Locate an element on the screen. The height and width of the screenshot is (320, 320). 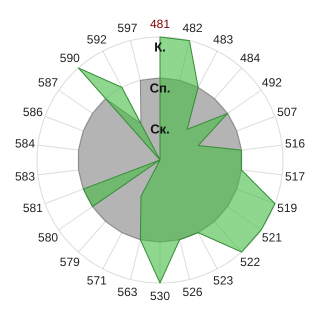
spoke-label: 521 is located at coordinates (272, 237).